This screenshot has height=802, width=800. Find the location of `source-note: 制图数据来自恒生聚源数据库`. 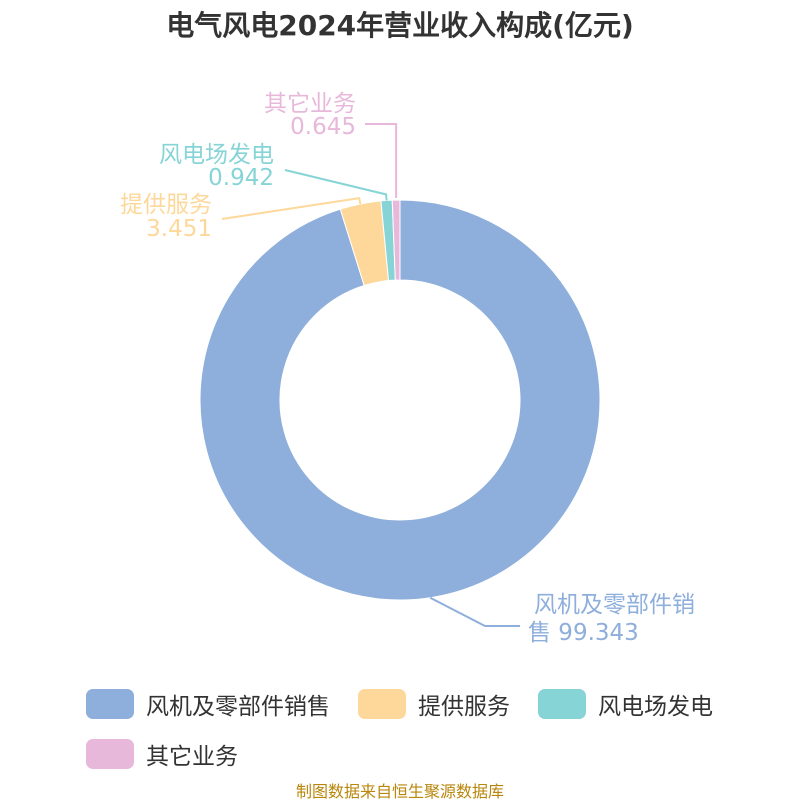

source-note: 制图数据来自恒生聚源数据库 is located at coordinates (399, 791).